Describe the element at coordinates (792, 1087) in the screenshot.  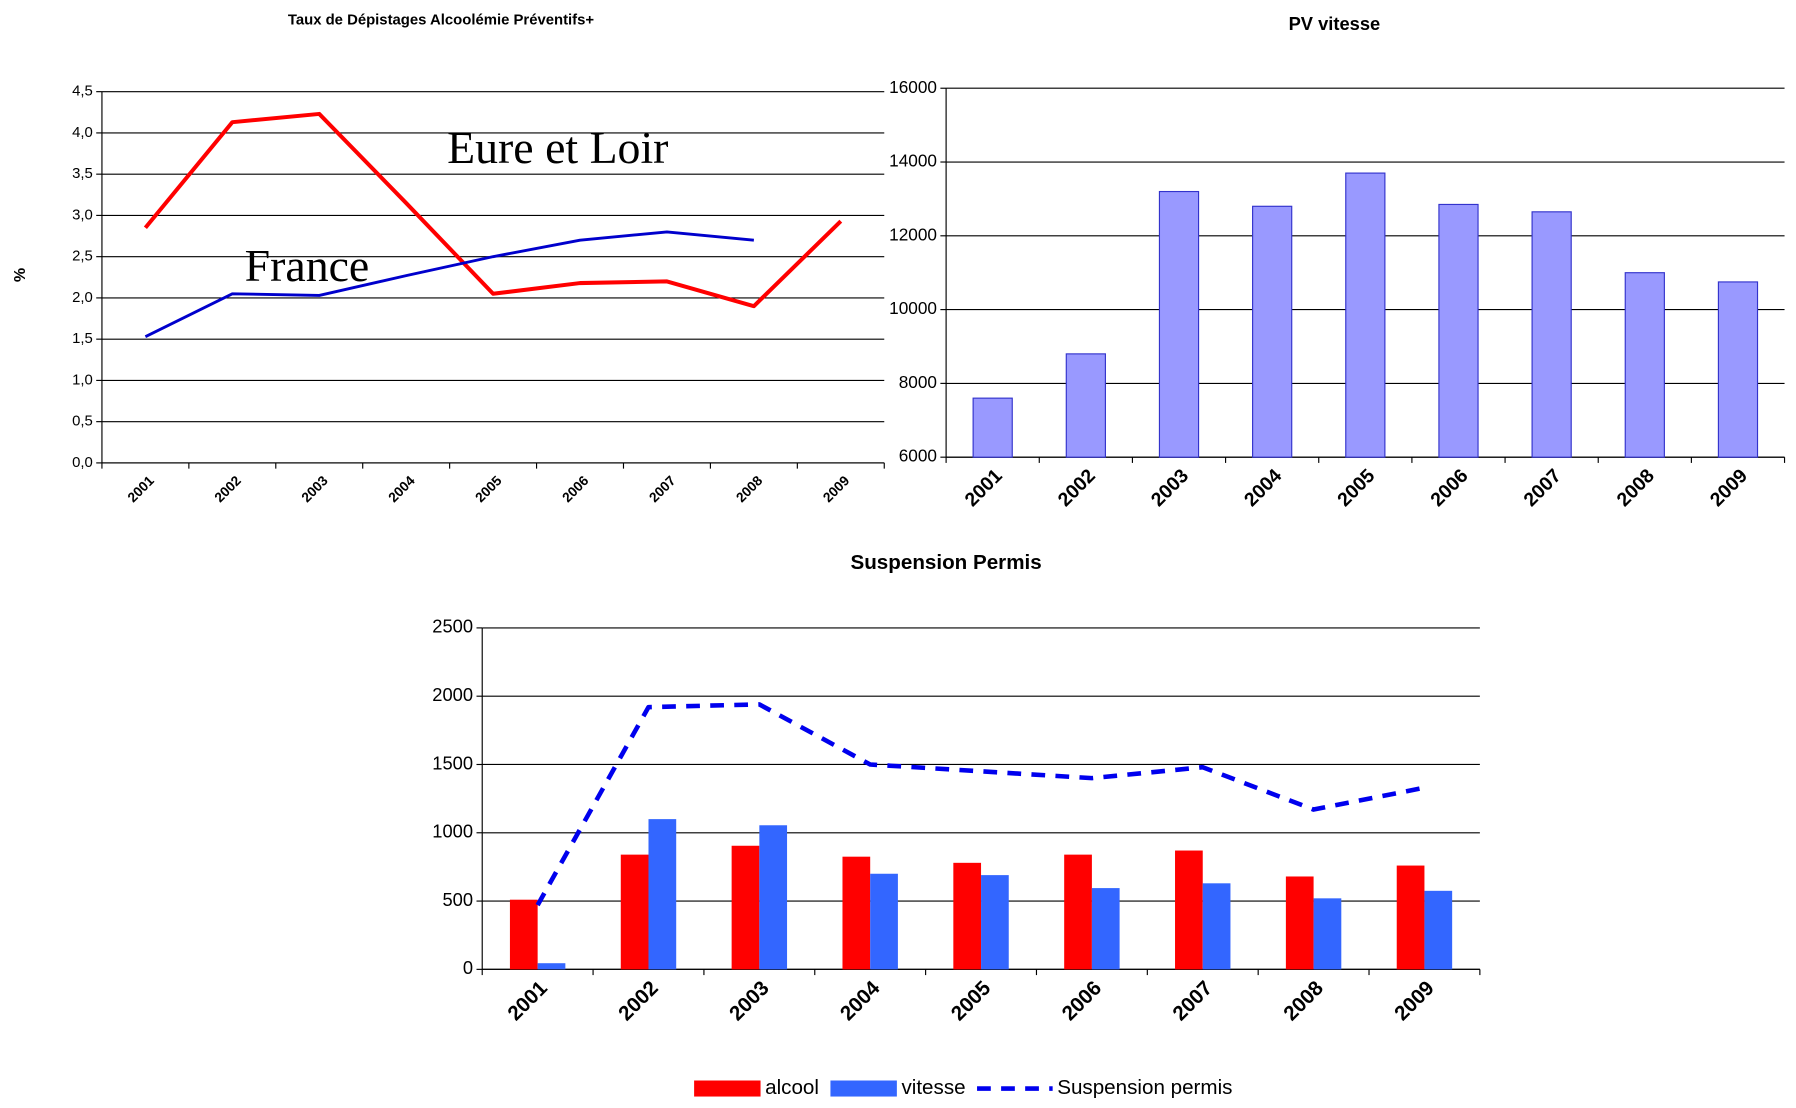
I see `legend-label: alcool` at that location.